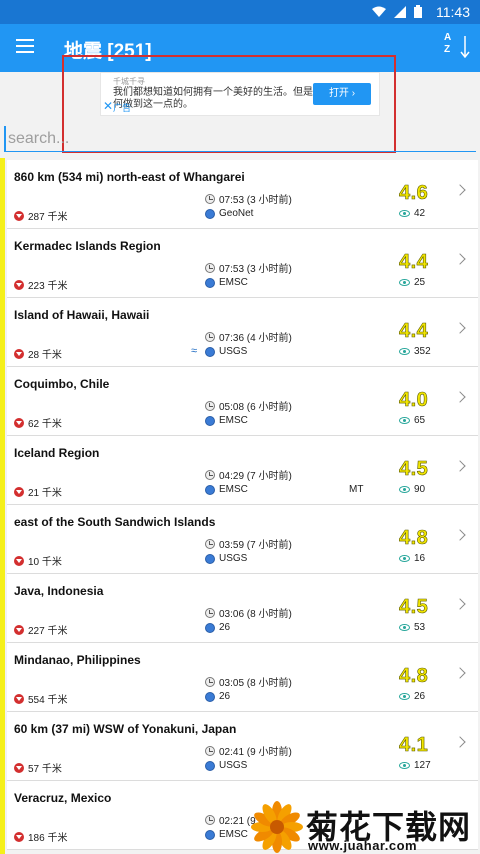 This screenshot has height=854, width=480. I want to click on ad-open-button: 打开 ›, so click(342, 94).